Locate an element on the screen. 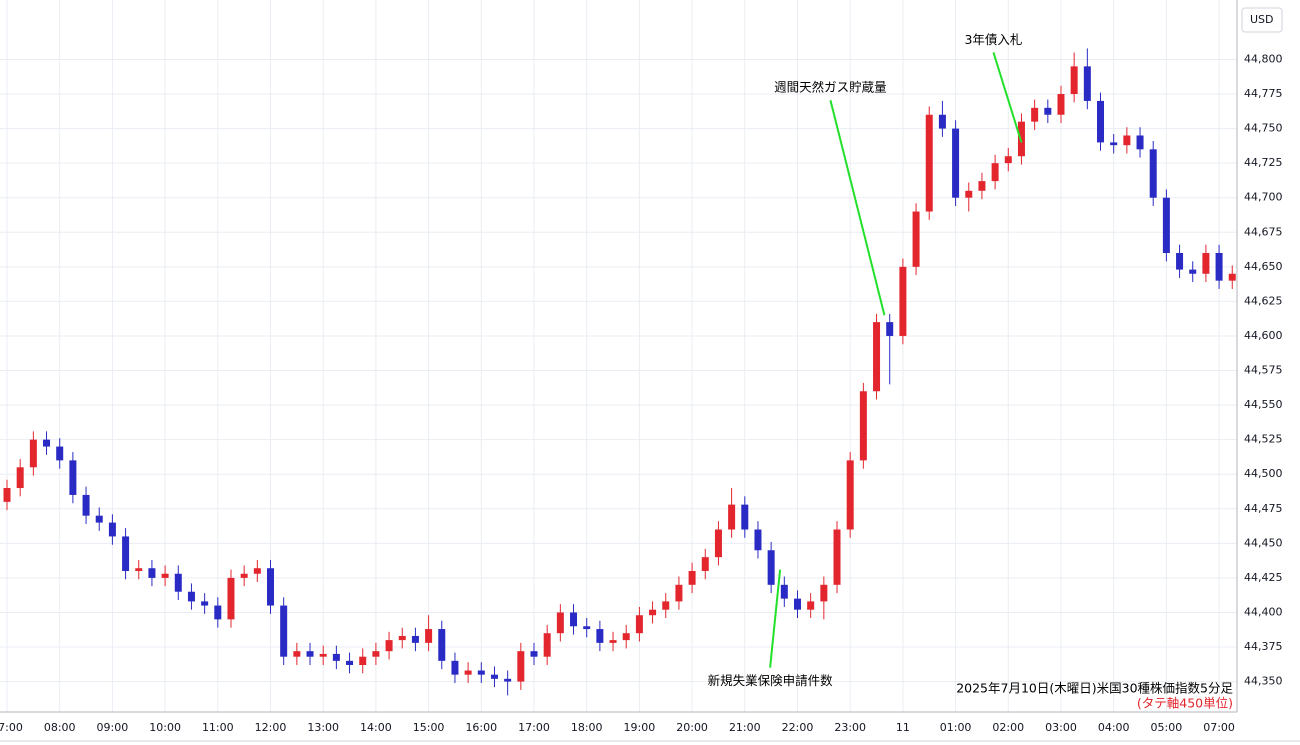  y-tick-label: 44,575 is located at coordinates (1263, 370).